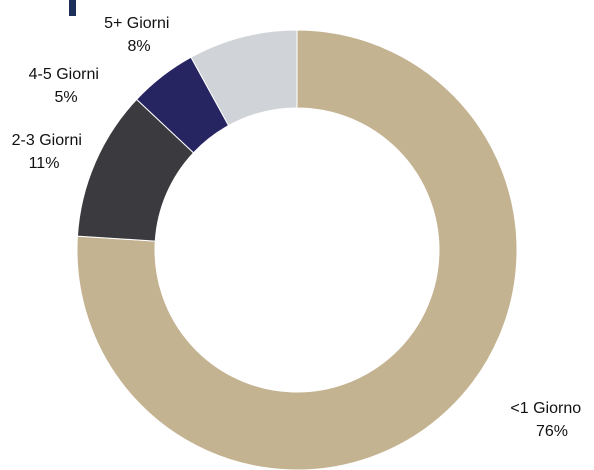 The image size is (594, 470). I want to click on slice-label-lt1: <1 Giorno 76%, so click(547, 420).